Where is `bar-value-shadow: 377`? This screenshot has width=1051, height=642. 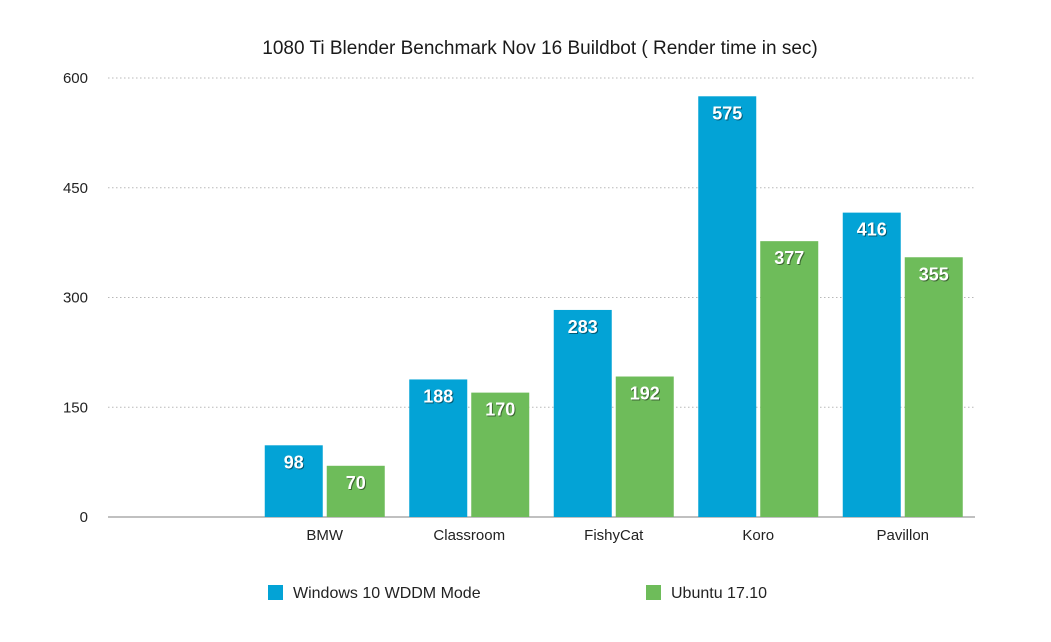 bar-value-shadow: 377 is located at coordinates (790, 259).